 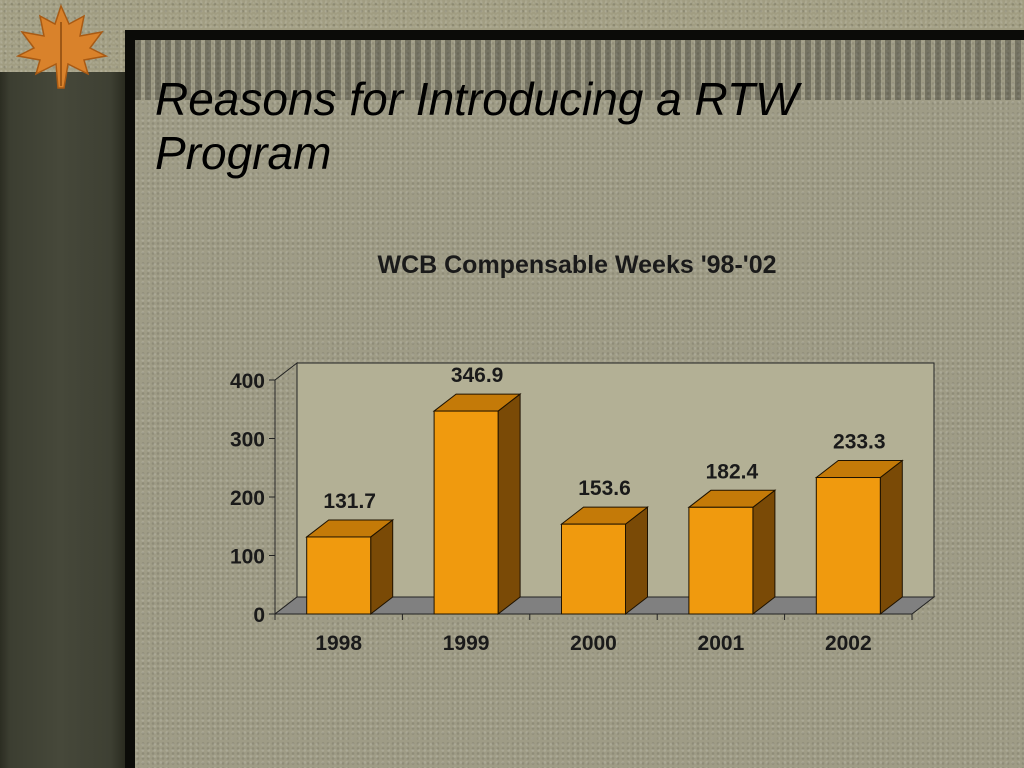 What do you see at coordinates (576, 265) in the screenshot?
I see `chart-title: WCB Compensable Weeks '98-'02` at bounding box center [576, 265].